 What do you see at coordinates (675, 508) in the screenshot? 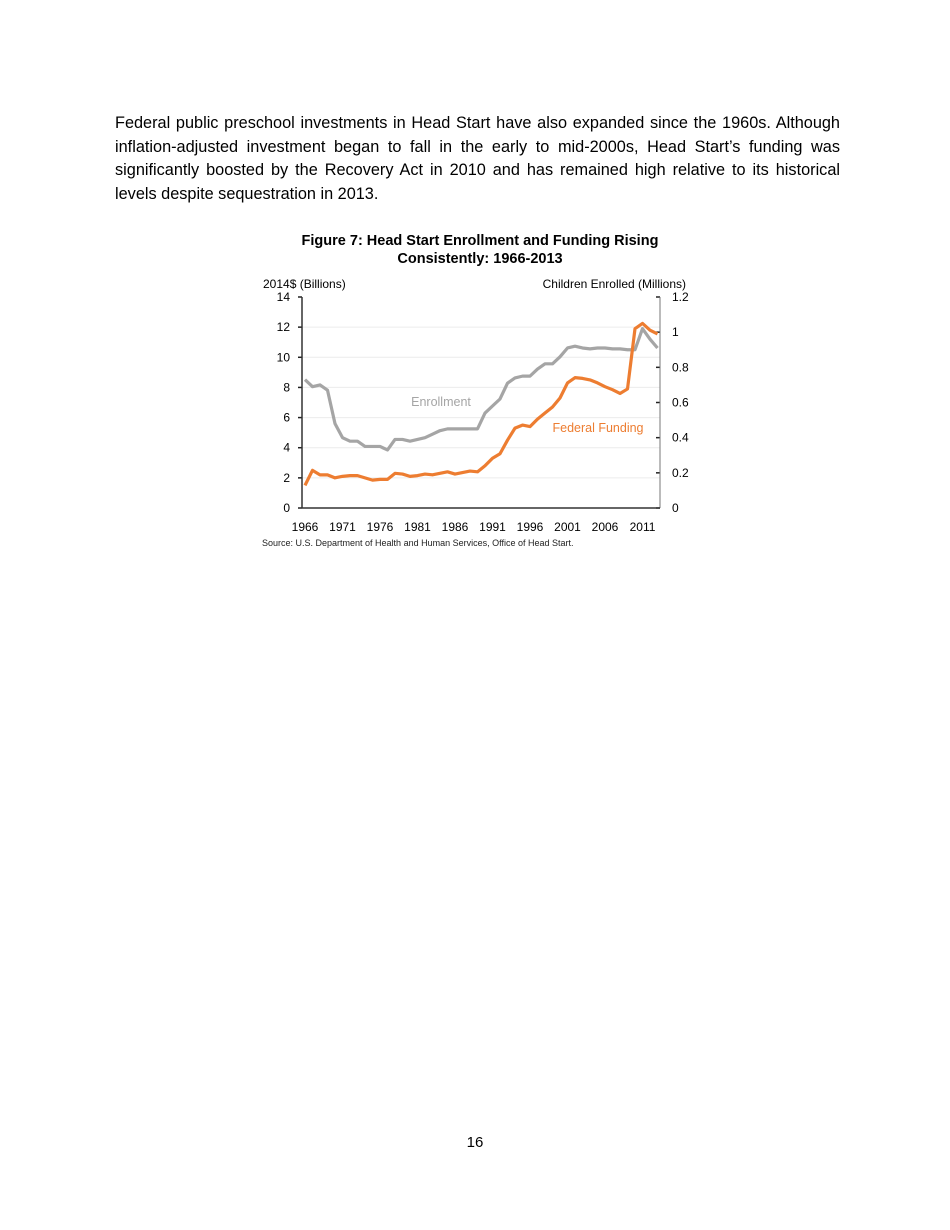
I see `right-tick-label: 0` at bounding box center [675, 508].